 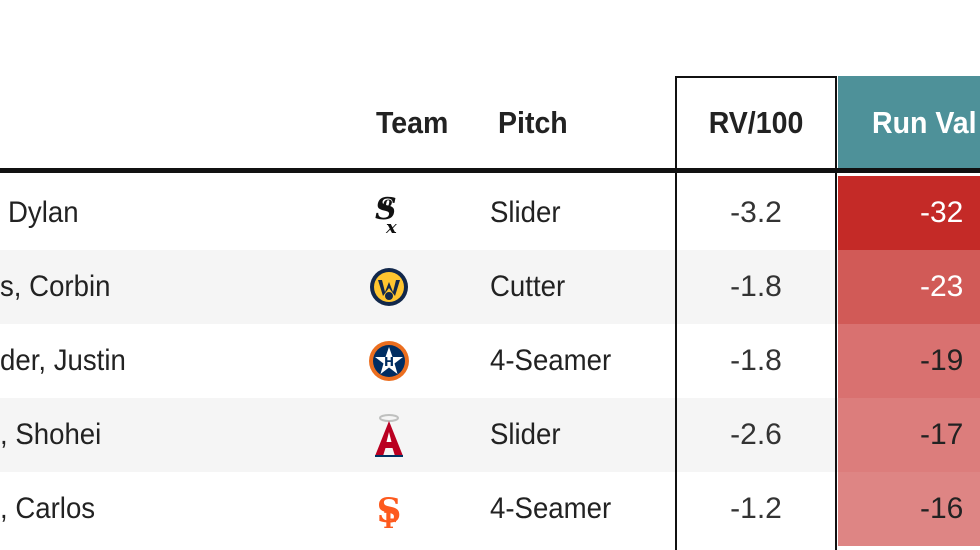 I want to click on column-header-pitch: Pitch, so click(x=533, y=122).